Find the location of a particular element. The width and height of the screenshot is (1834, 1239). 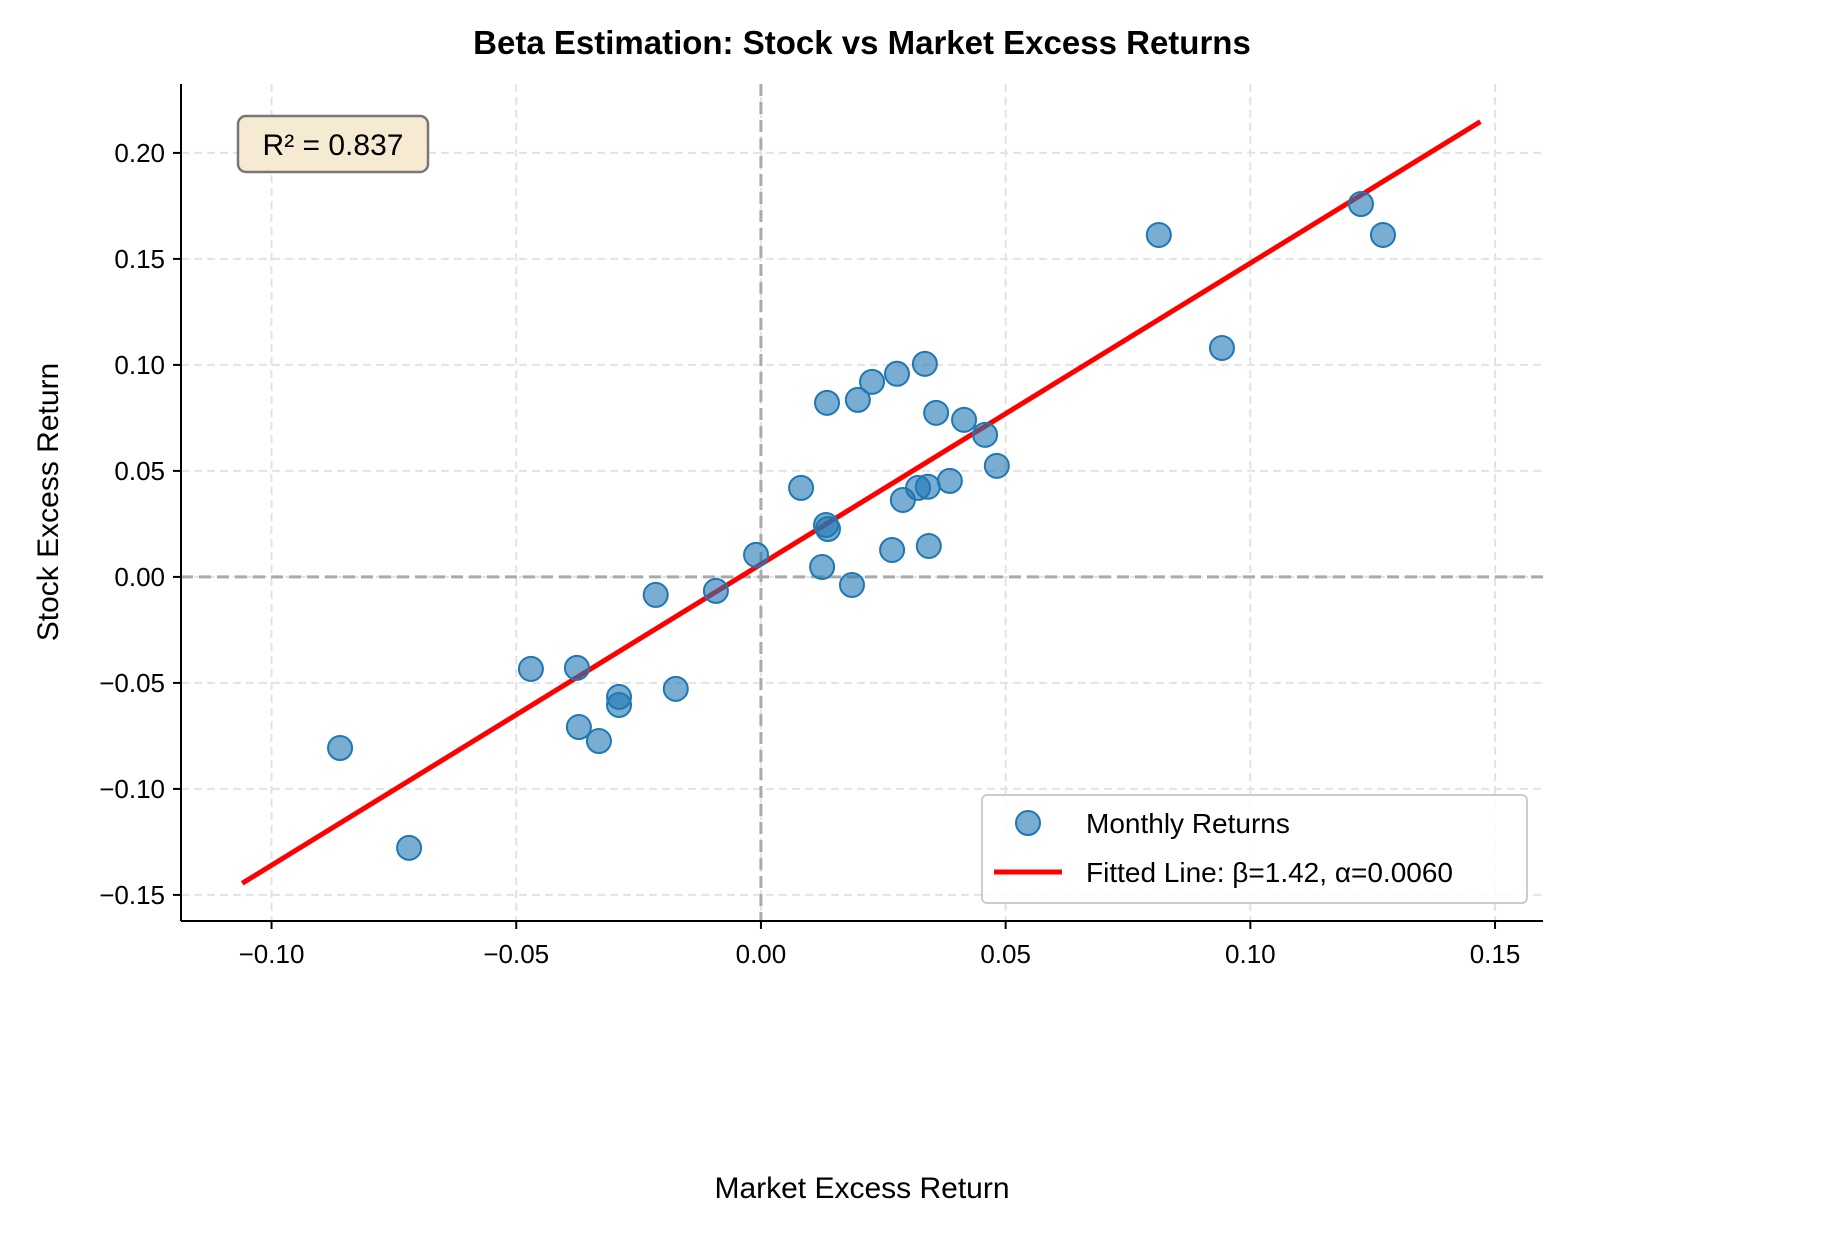

r-squared-annotation: R² = 0.837 is located at coordinates (333, 144).